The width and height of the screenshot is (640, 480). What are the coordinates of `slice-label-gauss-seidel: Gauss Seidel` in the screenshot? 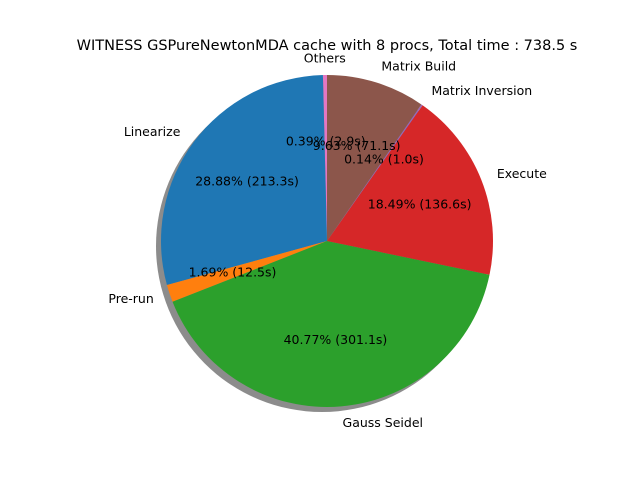 It's located at (383, 422).